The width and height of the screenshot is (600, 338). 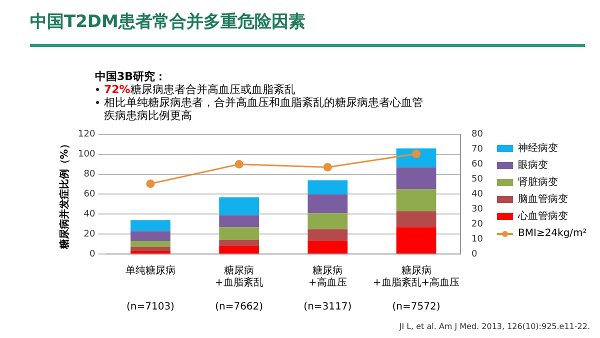 I want to click on y2-tick-label: 40, so click(x=478, y=195).